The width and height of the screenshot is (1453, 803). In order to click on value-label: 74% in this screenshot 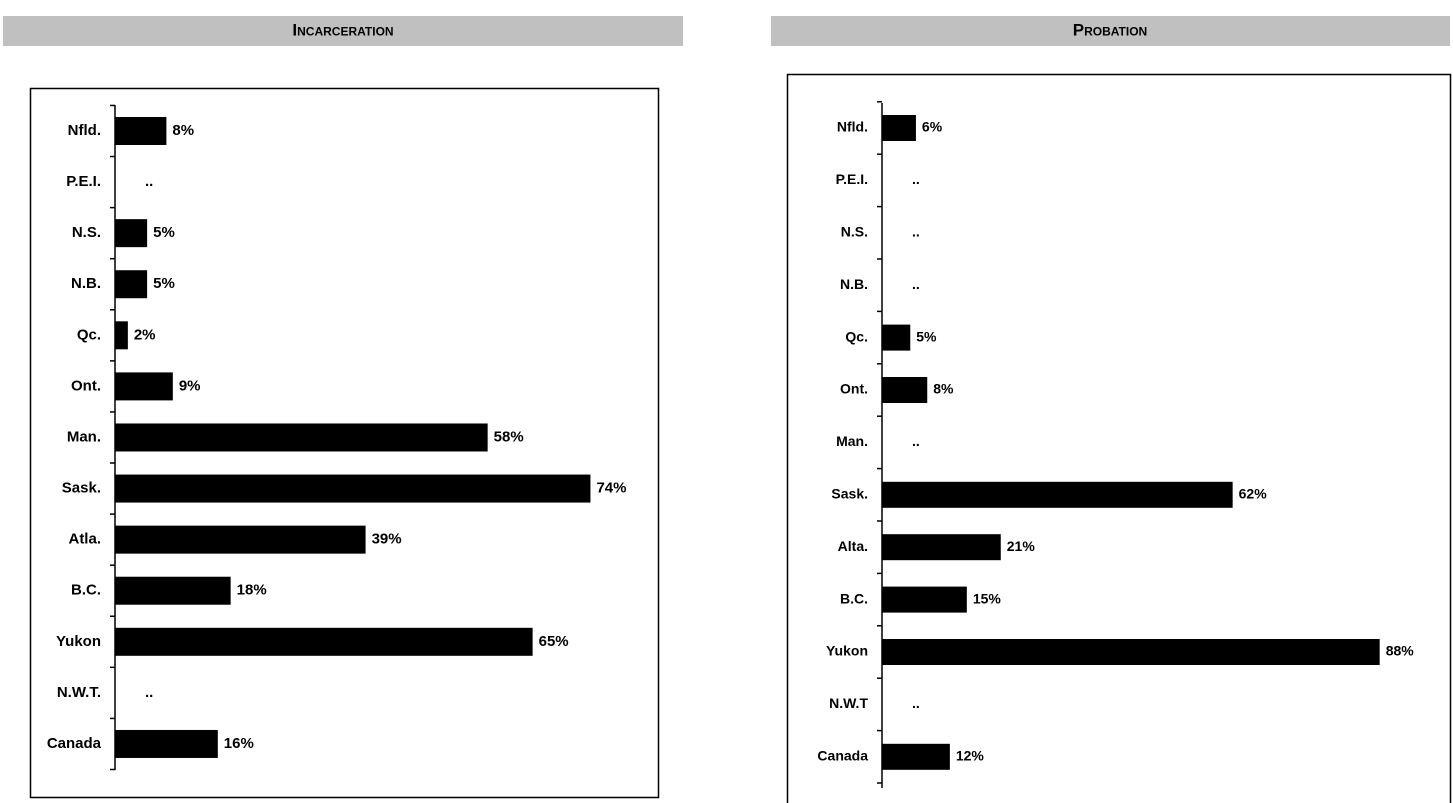, I will do `click(611, 488)`.